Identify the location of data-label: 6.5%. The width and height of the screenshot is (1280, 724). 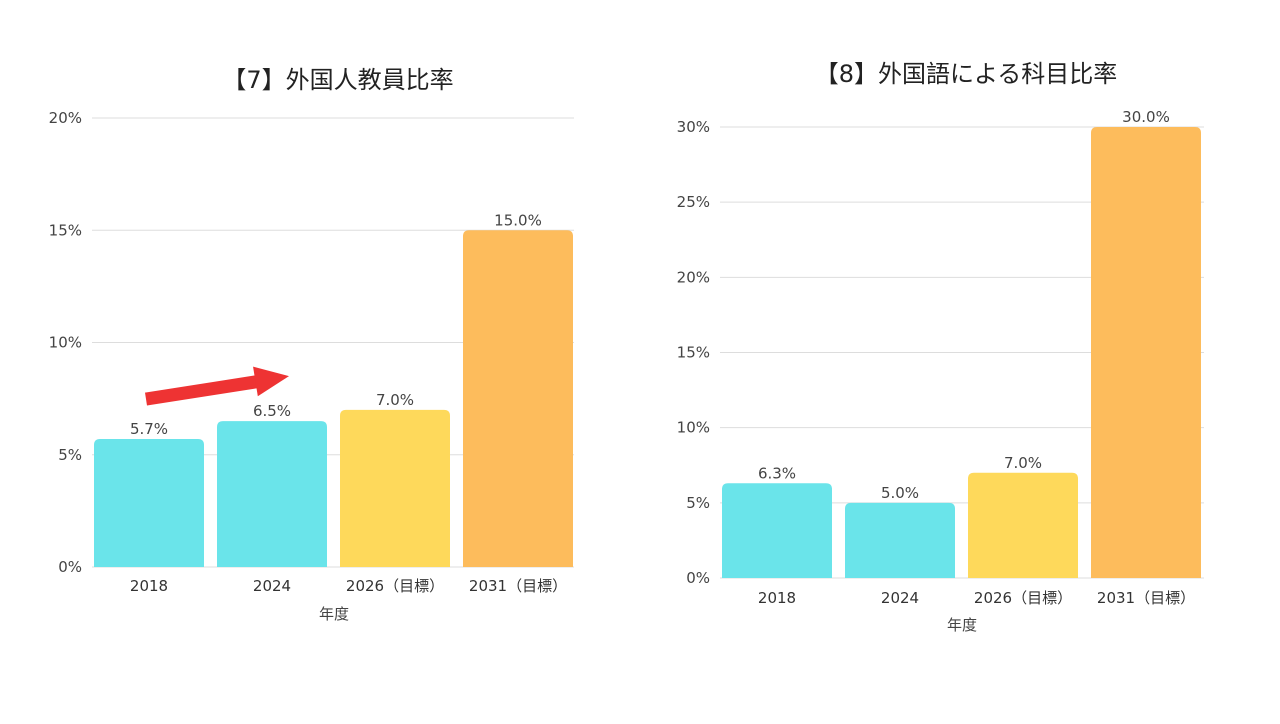
(272, 411).